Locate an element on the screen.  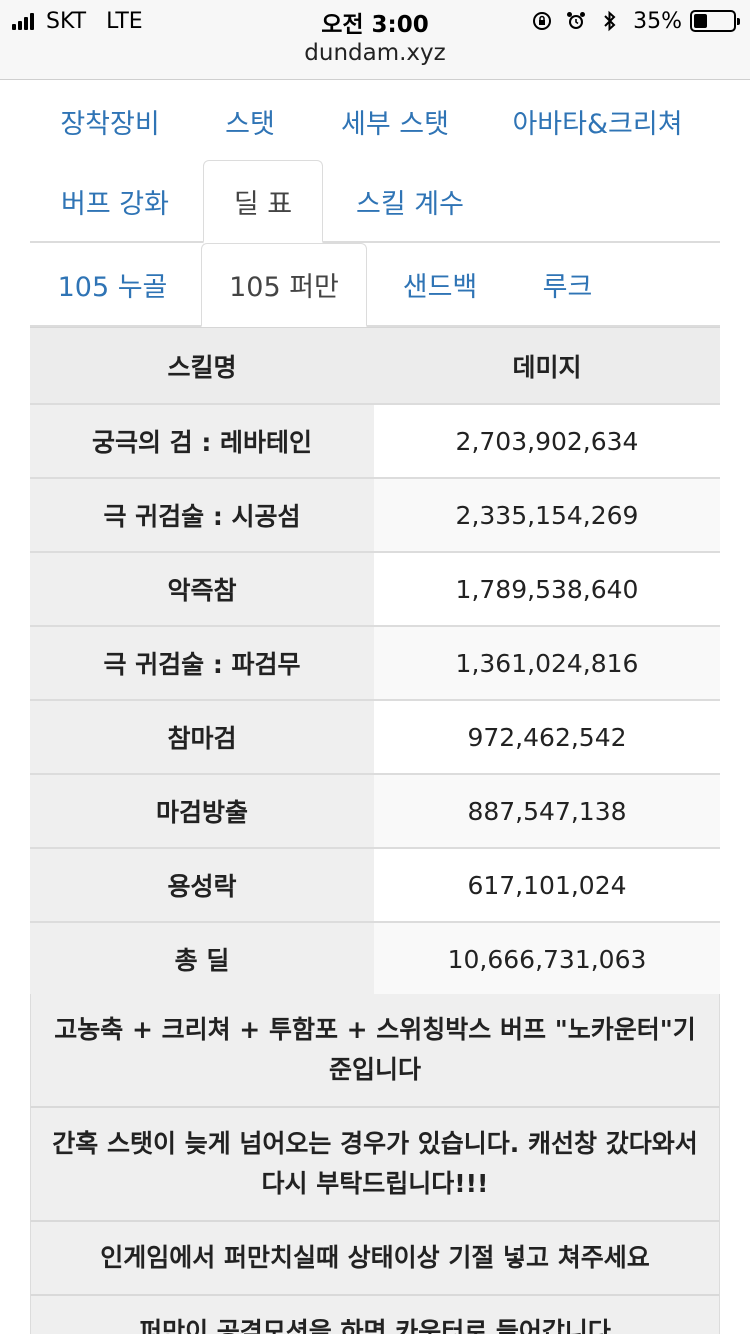
table-row: 극 귀검술 : 시공섬 2,335,154,269 is located at coordinates (375, 516).